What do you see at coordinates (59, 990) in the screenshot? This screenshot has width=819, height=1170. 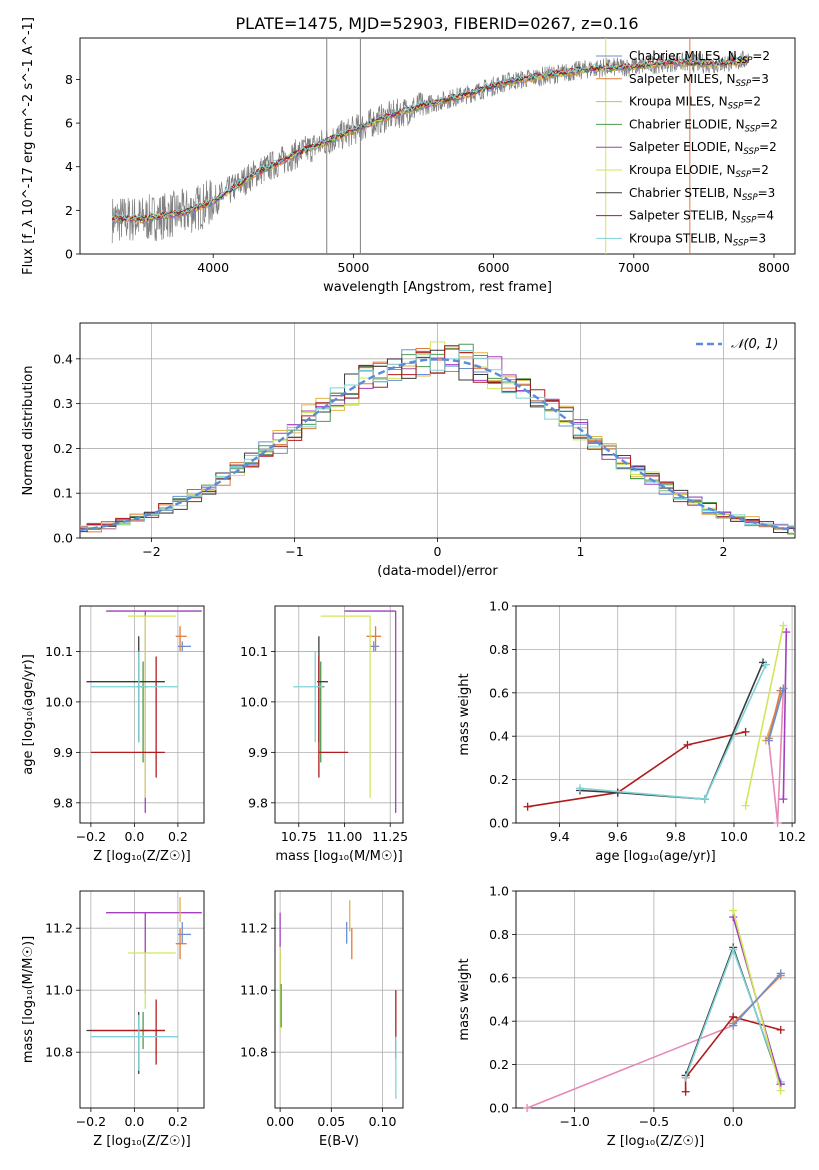 I see `y-tick-label: 11.0` at bounding box center [59, 990].